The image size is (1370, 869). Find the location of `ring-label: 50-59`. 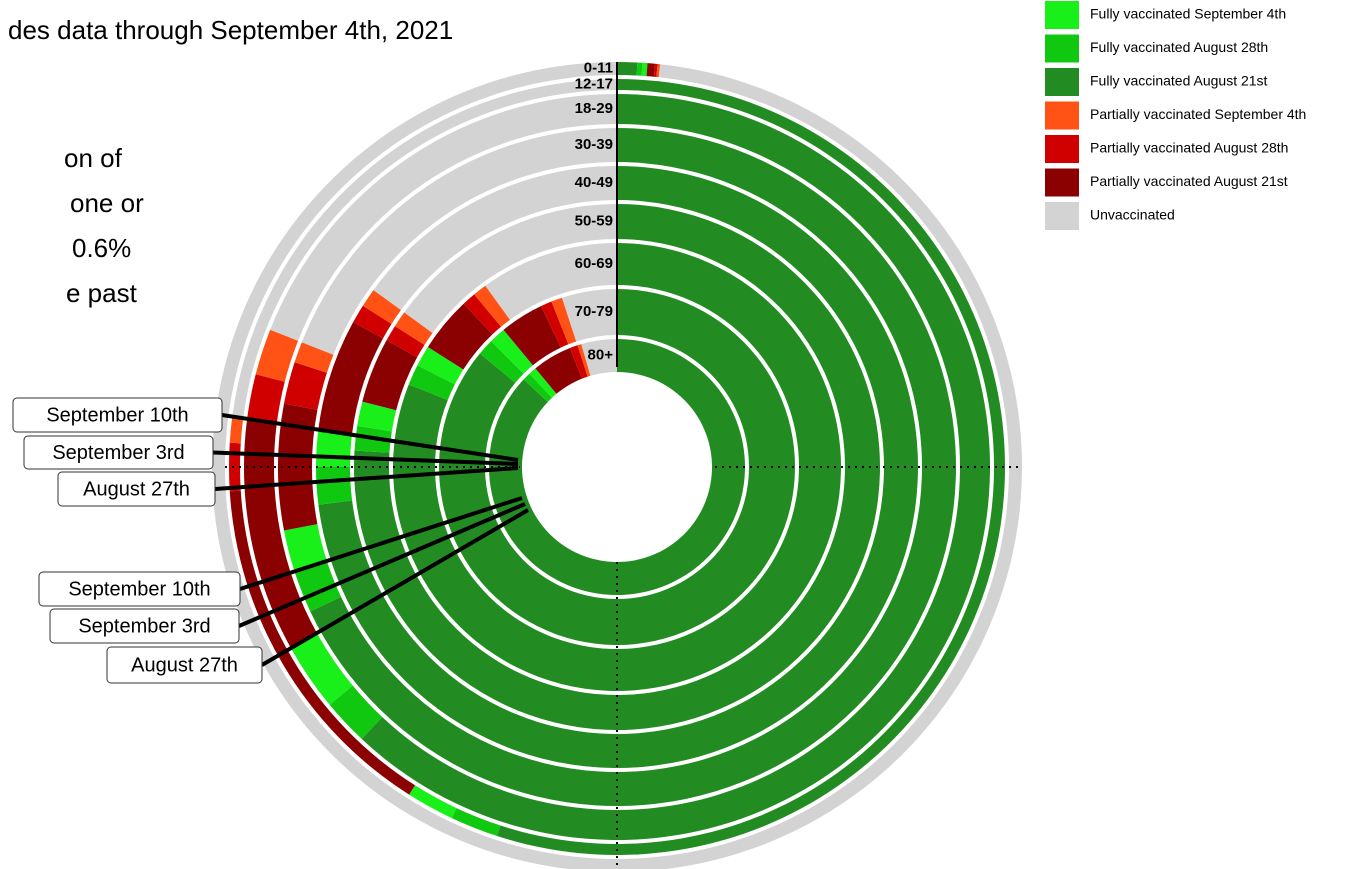

ring-label: 50-59 is located at coordinates (594, 220).